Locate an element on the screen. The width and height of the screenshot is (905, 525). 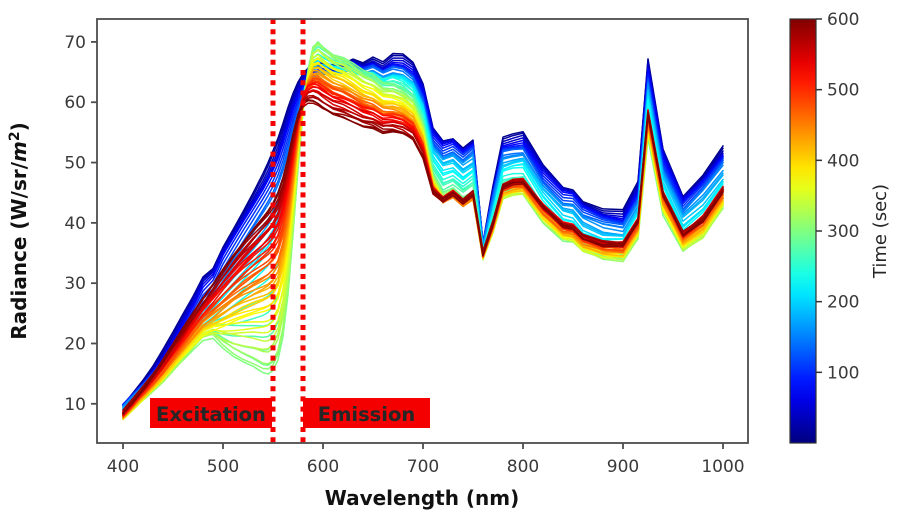
y-tick-label: 40 is located at coordinates (75, 224).